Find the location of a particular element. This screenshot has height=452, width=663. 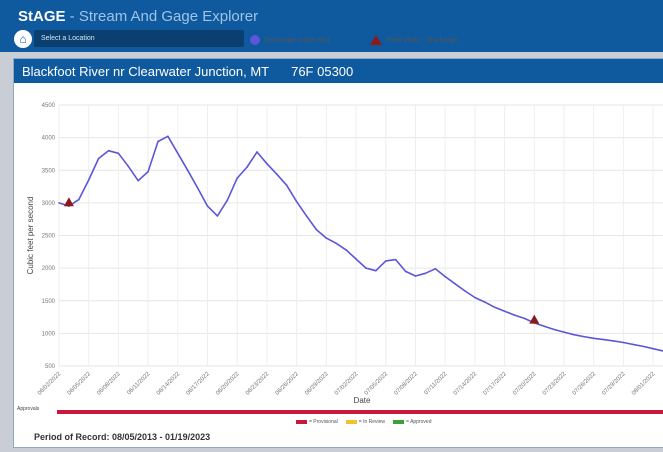

x-tick-label: 06/23/2022 is located at coordinates (258, 384).